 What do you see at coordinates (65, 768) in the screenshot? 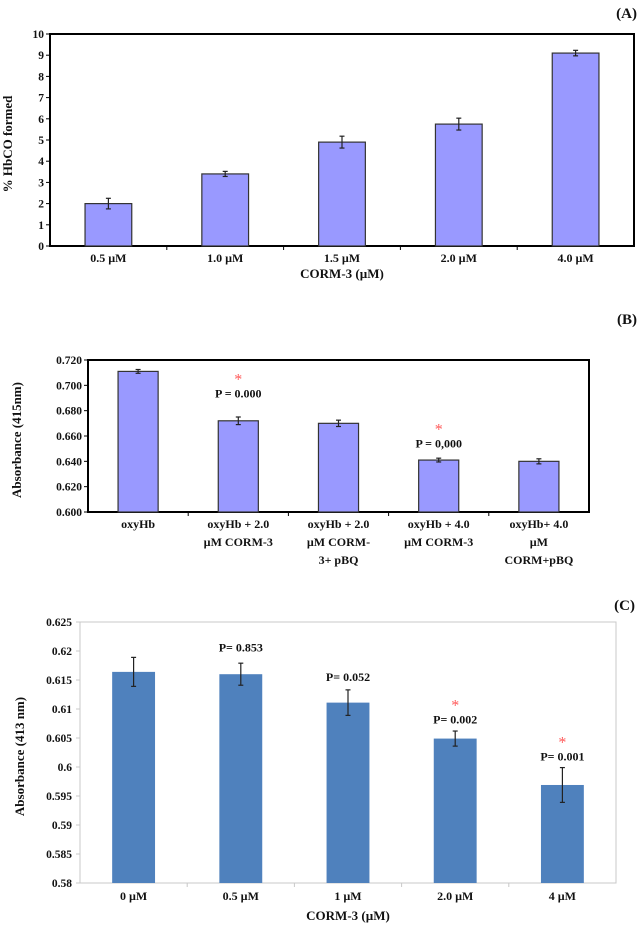
I see `y-tick-label: 0.6` at bounding box center [65, 768].